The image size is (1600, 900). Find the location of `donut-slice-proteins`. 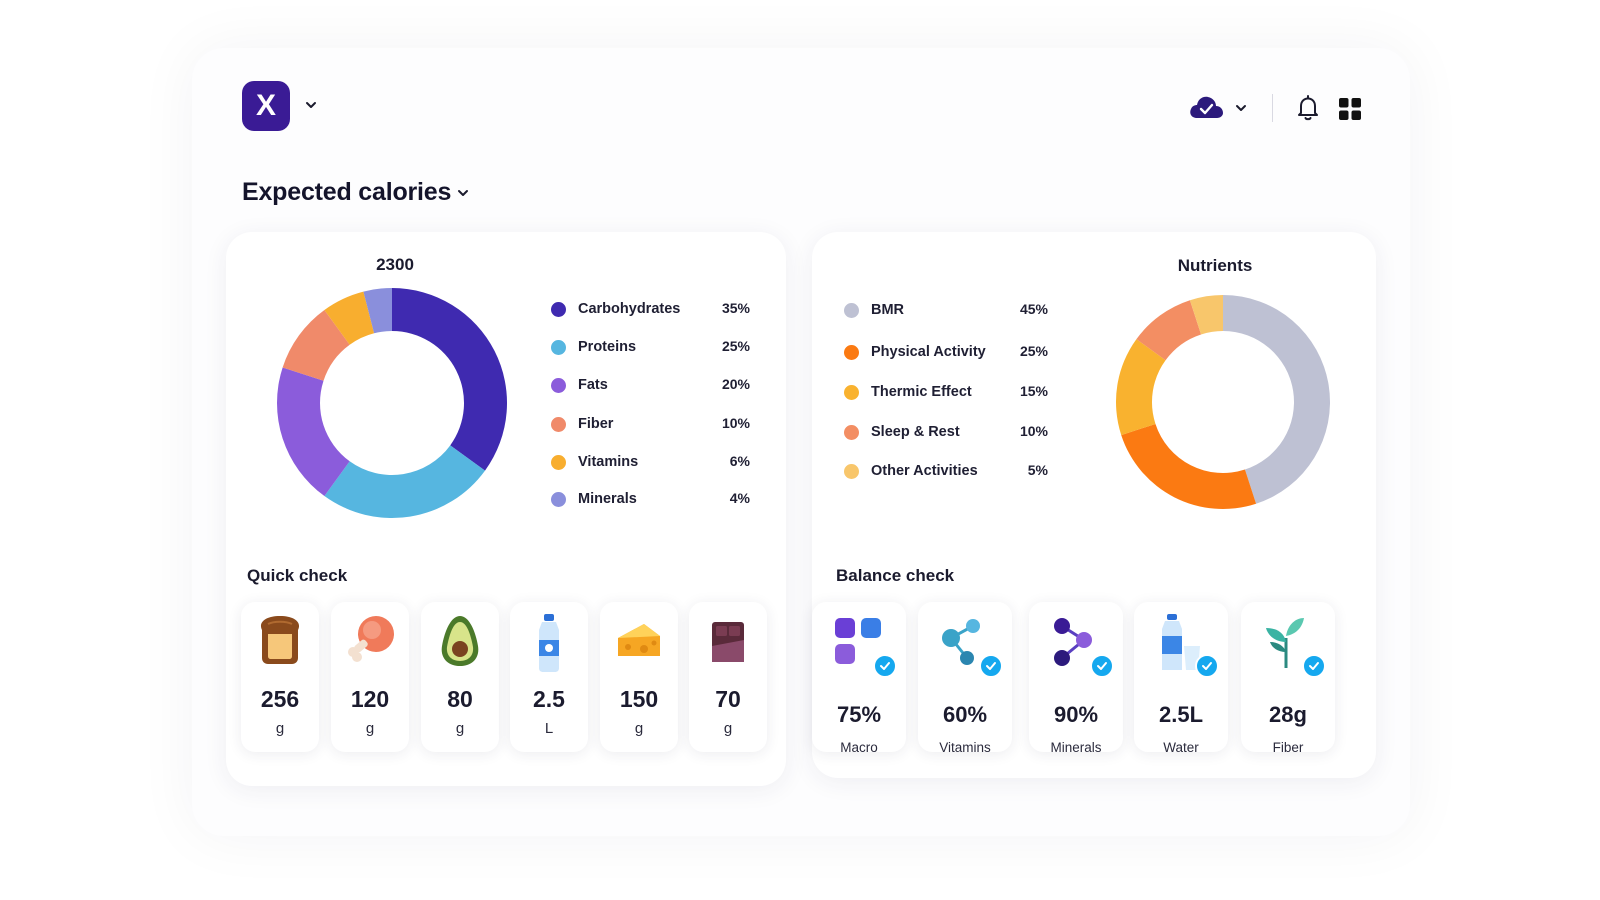

donut-slice-proteins is located at coordinates (405, 481).